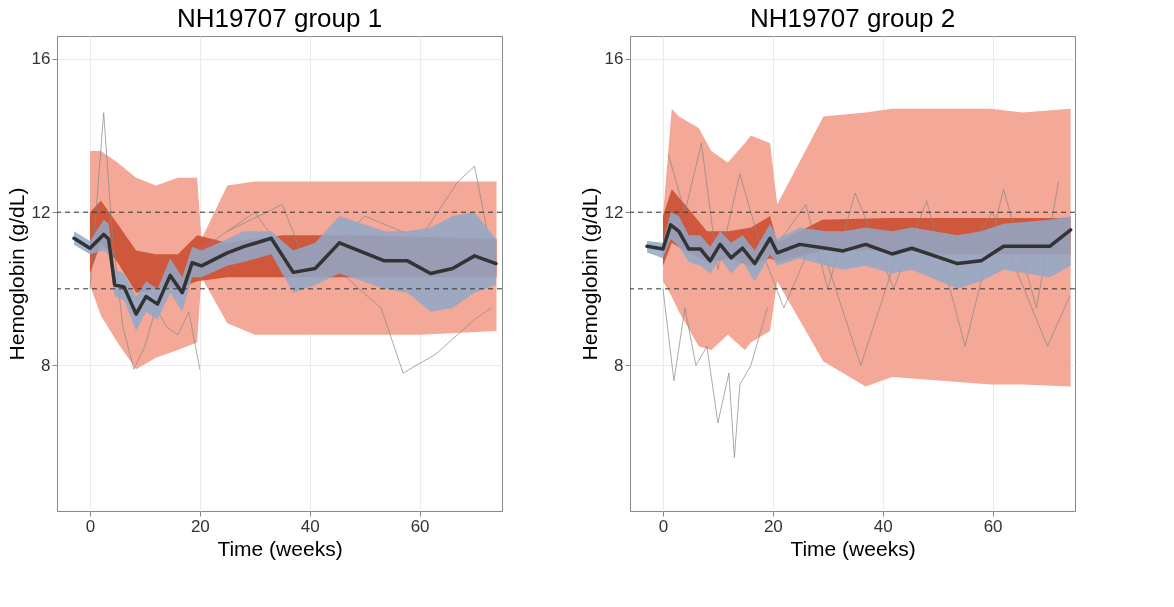  Describe the element at coordinates (852, 18) in the screenshot. I see `chart-title: NH19707 group 2` at that location.